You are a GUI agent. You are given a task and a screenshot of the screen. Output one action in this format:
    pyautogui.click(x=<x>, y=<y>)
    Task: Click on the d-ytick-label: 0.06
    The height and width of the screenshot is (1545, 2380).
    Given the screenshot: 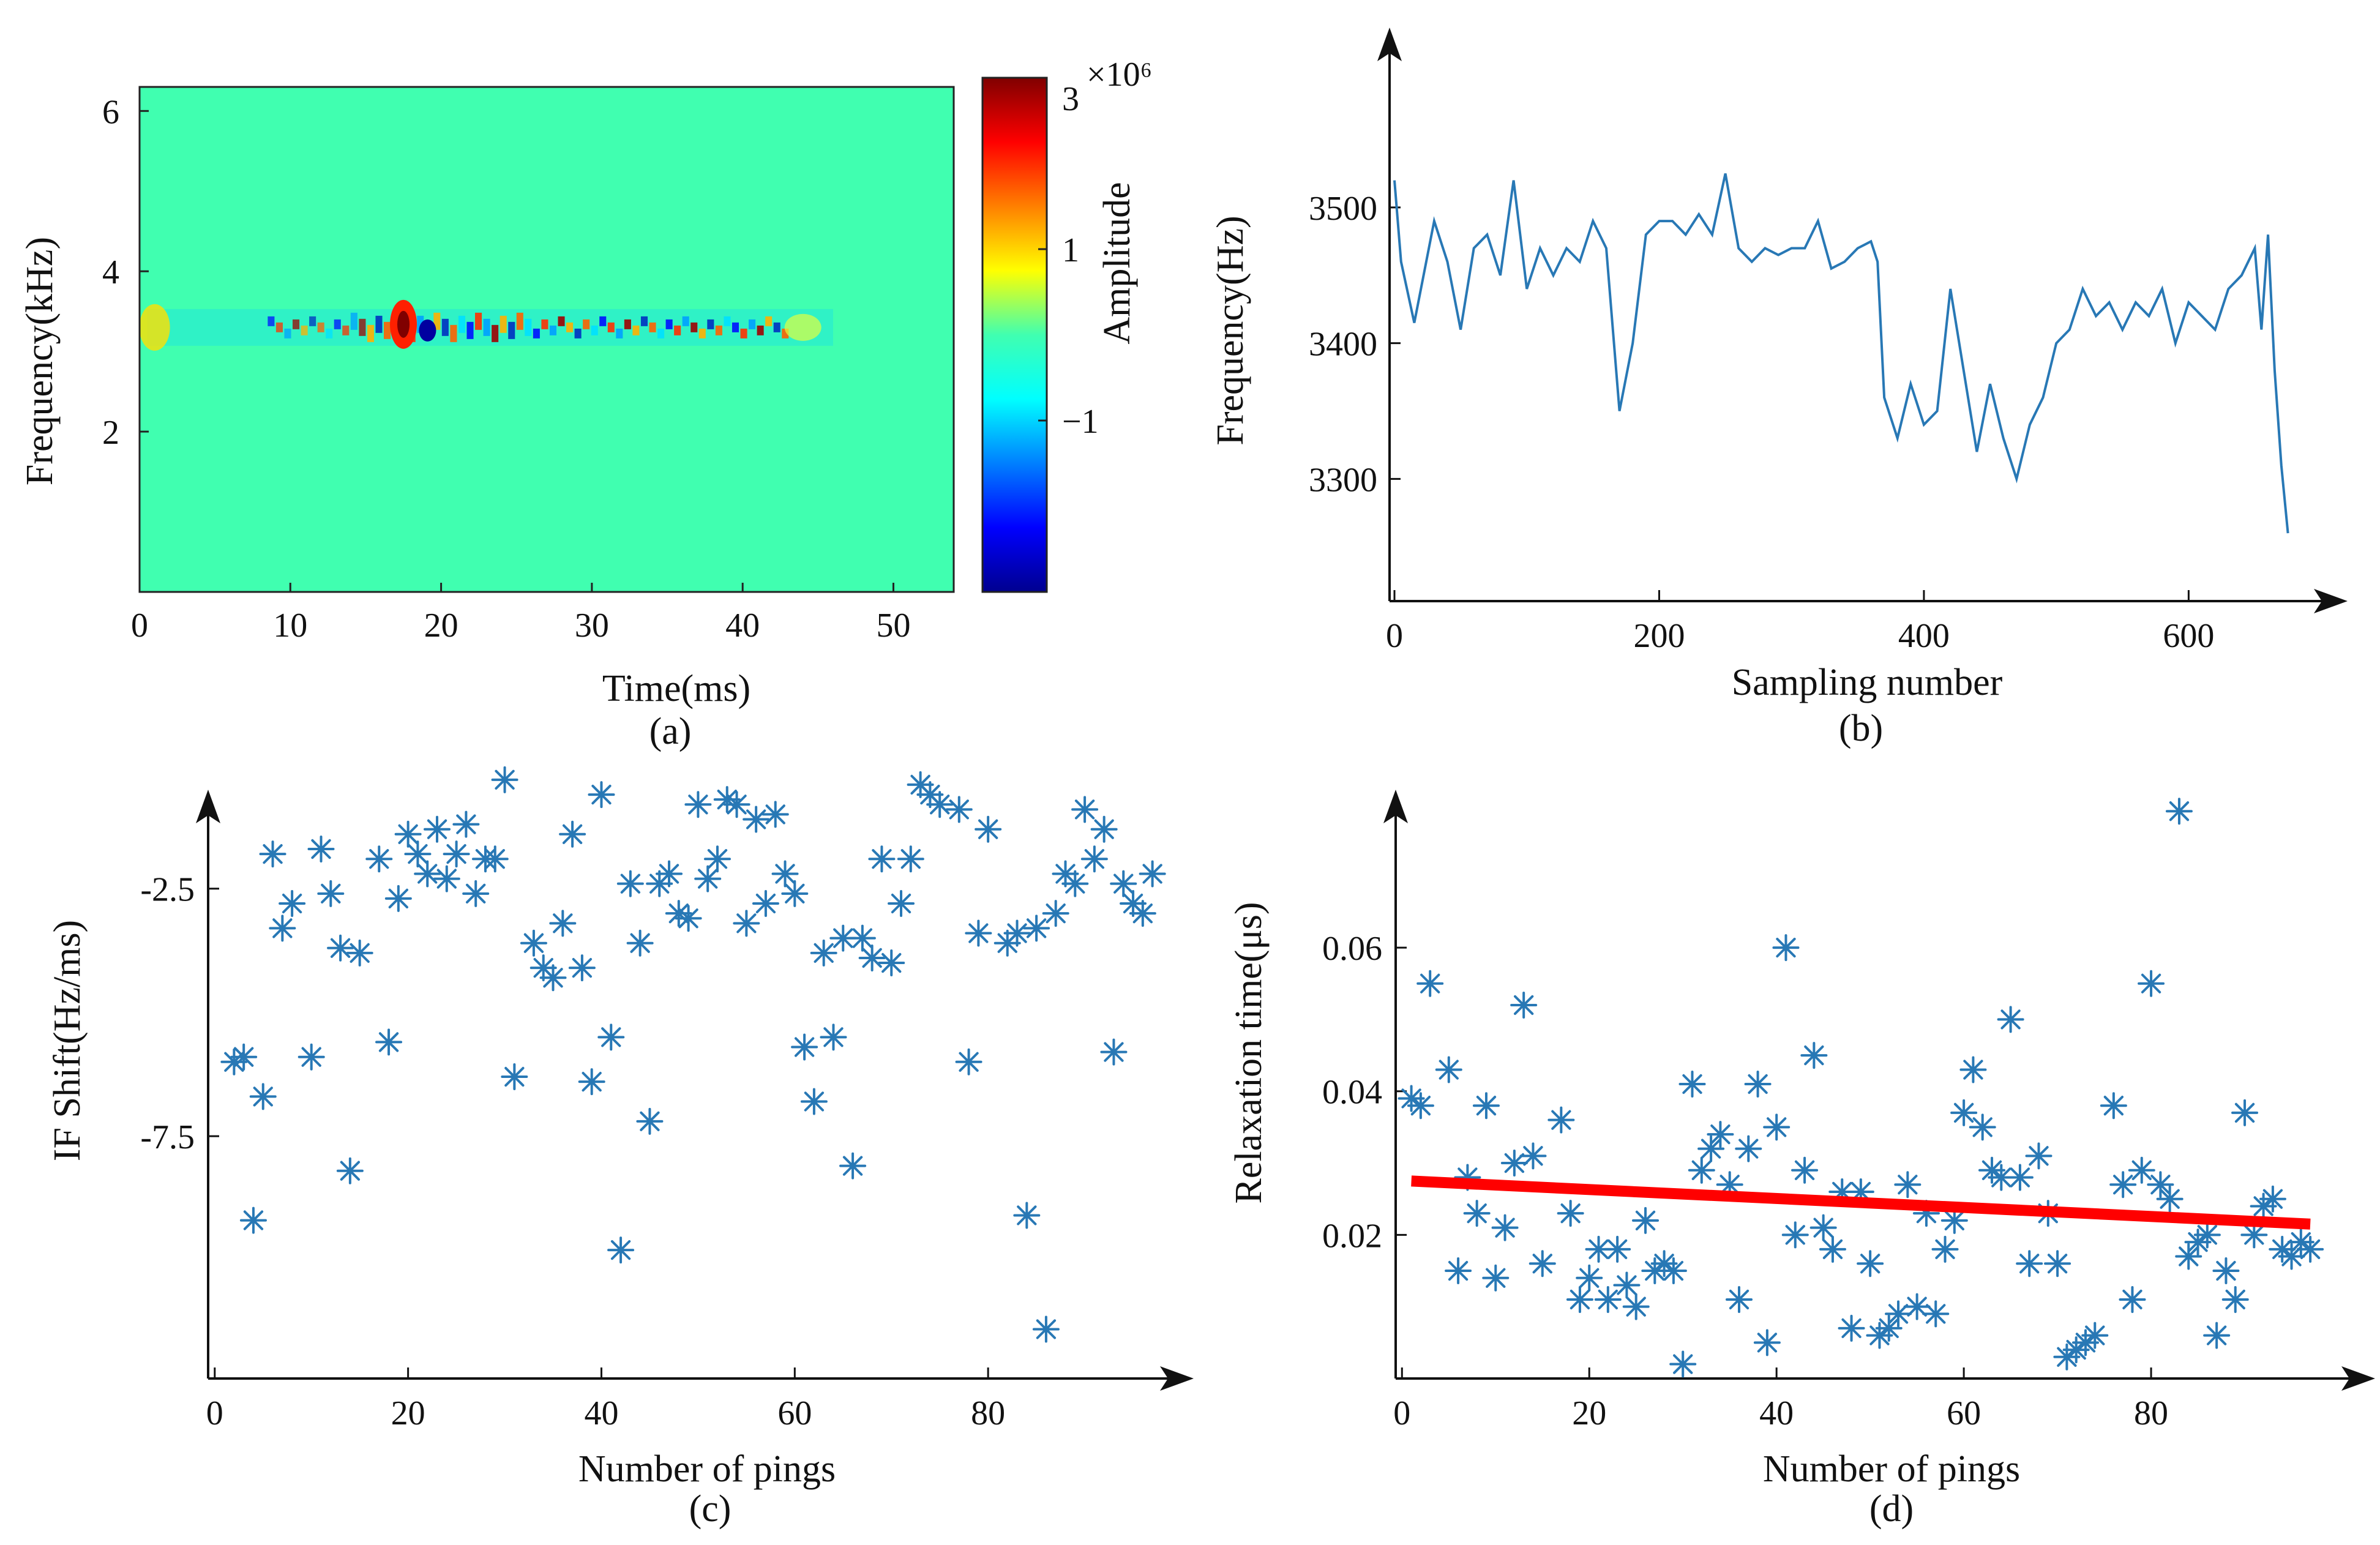 What is the action you would take?
    pyautogui.click(x=1352, y=949)
    